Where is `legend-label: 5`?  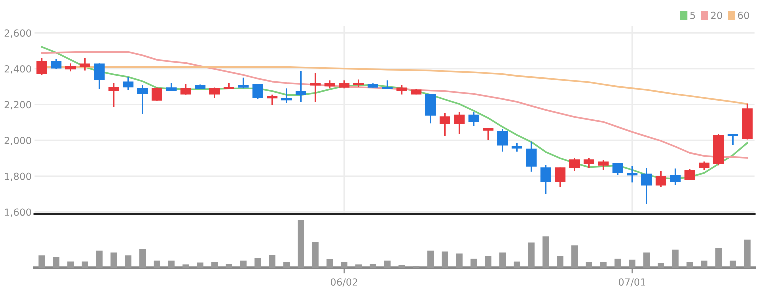
legend-label: 5 is located at coordinates (693, 16).